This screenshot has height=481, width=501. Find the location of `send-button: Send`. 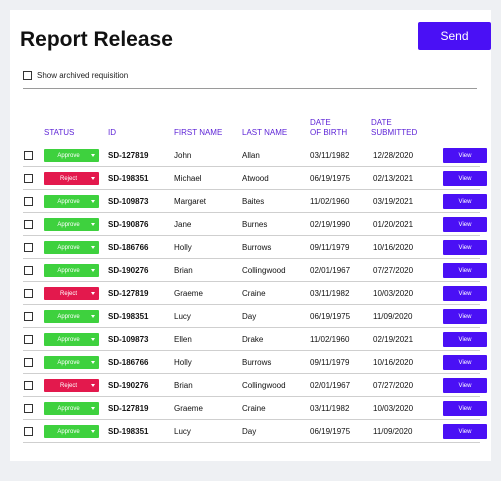

send-button: Send is located at coordinates (454, 36).